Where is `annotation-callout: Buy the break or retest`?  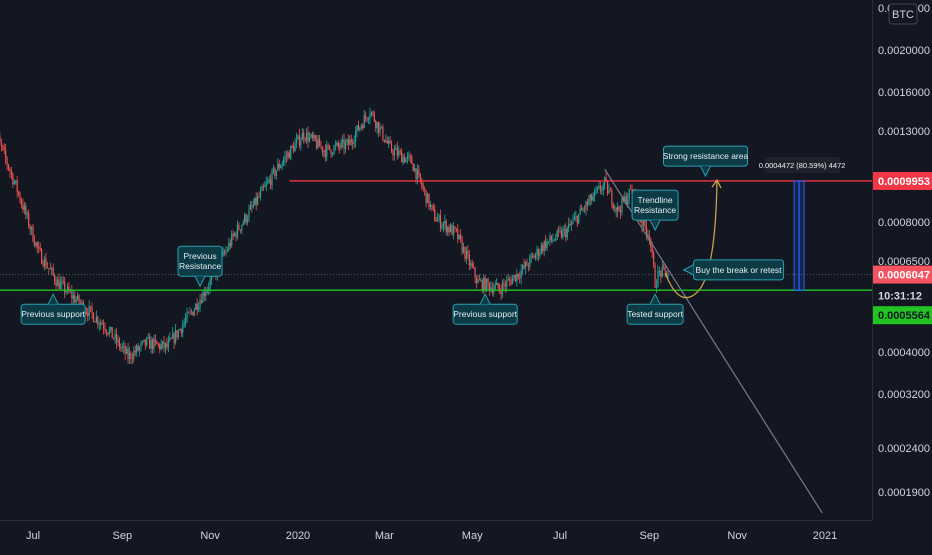
annotation-callout: Buy the break or retest is located at coordinates (734, 270).